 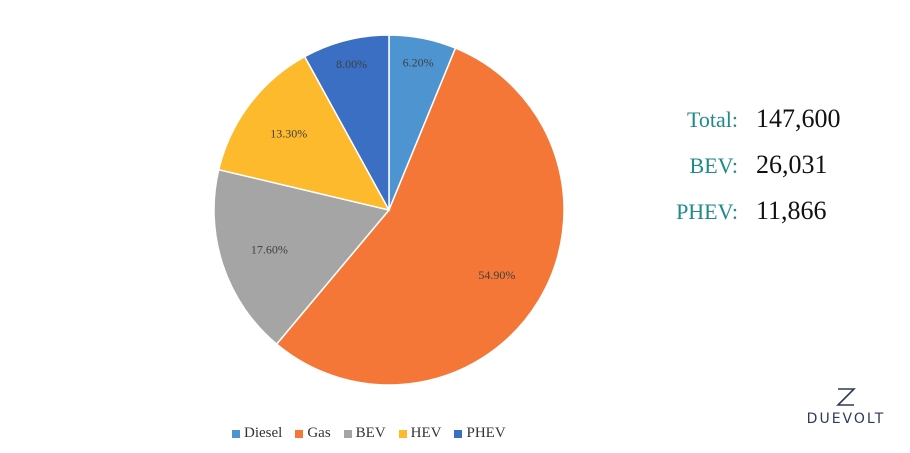 I want to click on legend-label-bev: BEV, so click(x=370, y=433).